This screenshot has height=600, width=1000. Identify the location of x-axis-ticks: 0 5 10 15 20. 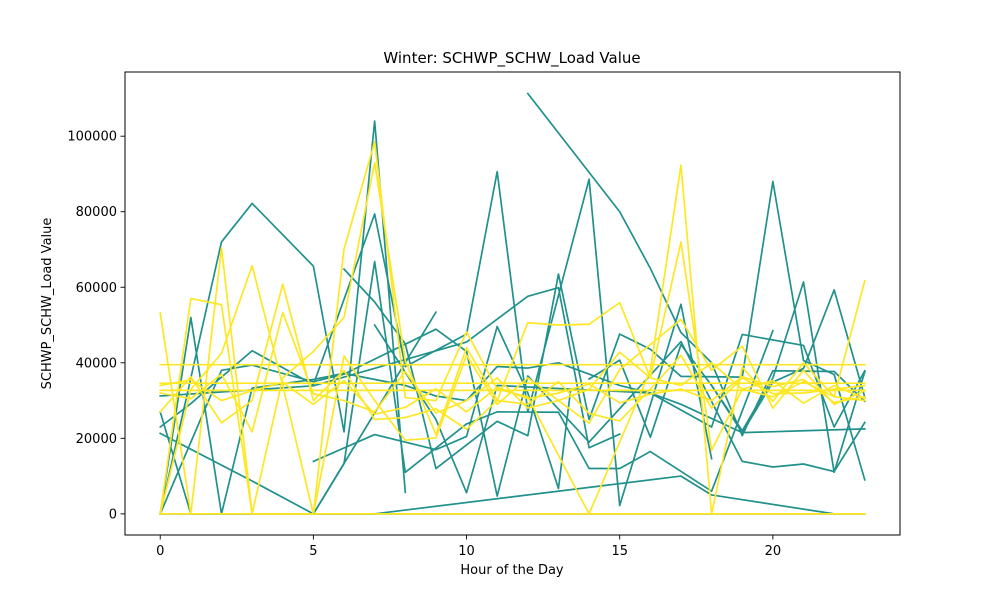
(468, 547).